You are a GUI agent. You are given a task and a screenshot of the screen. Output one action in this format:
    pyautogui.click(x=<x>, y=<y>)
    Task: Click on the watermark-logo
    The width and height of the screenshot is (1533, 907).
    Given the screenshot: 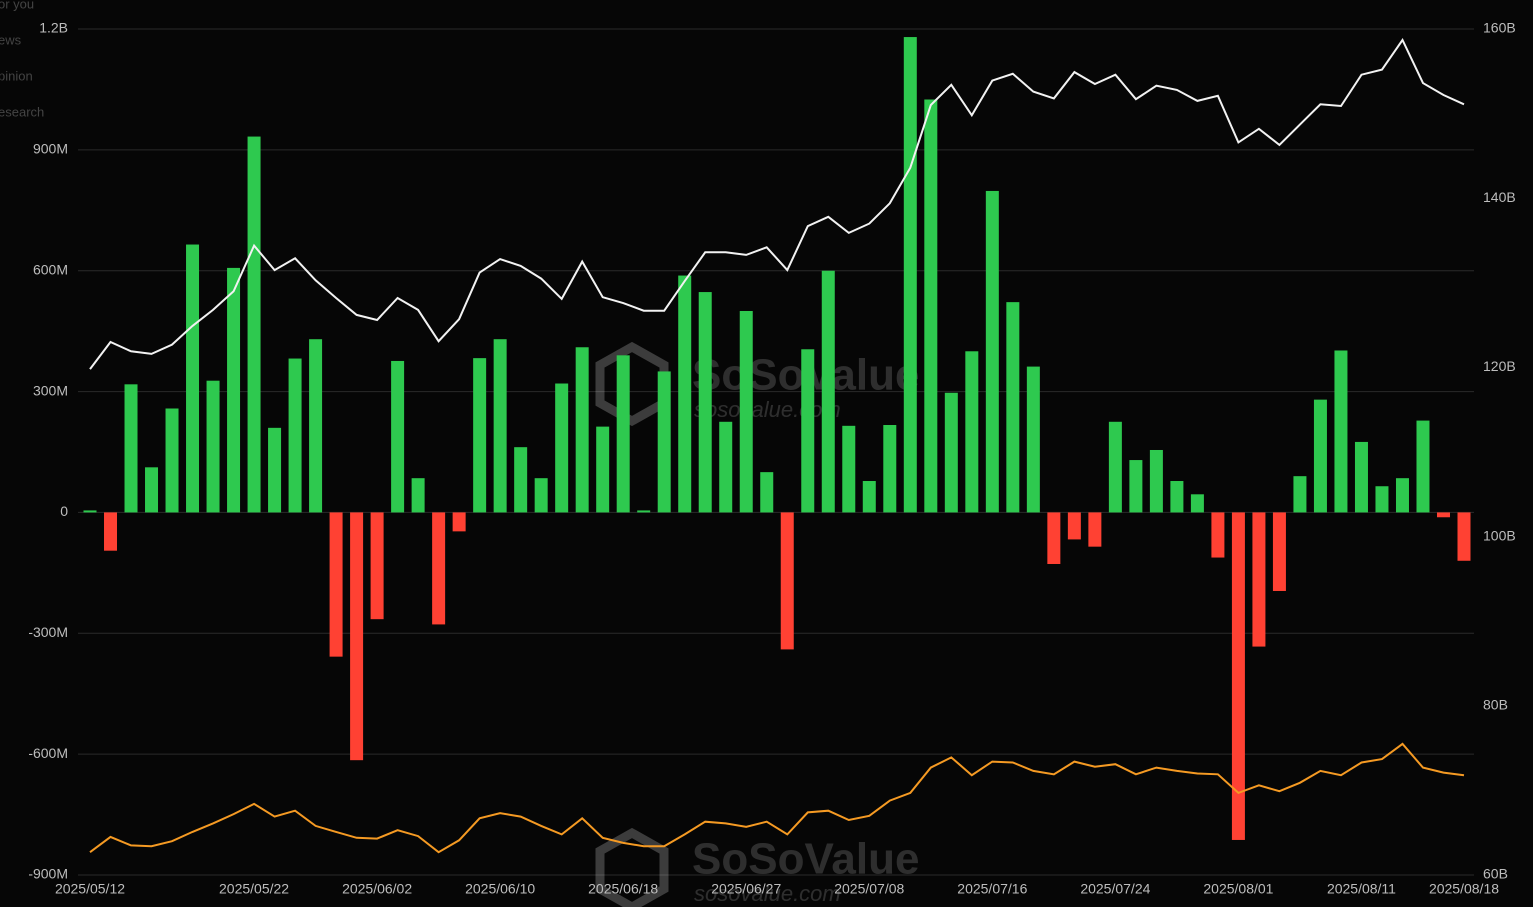 What is the action you would take?
    pyautogui.click(x=632, y=867)
    